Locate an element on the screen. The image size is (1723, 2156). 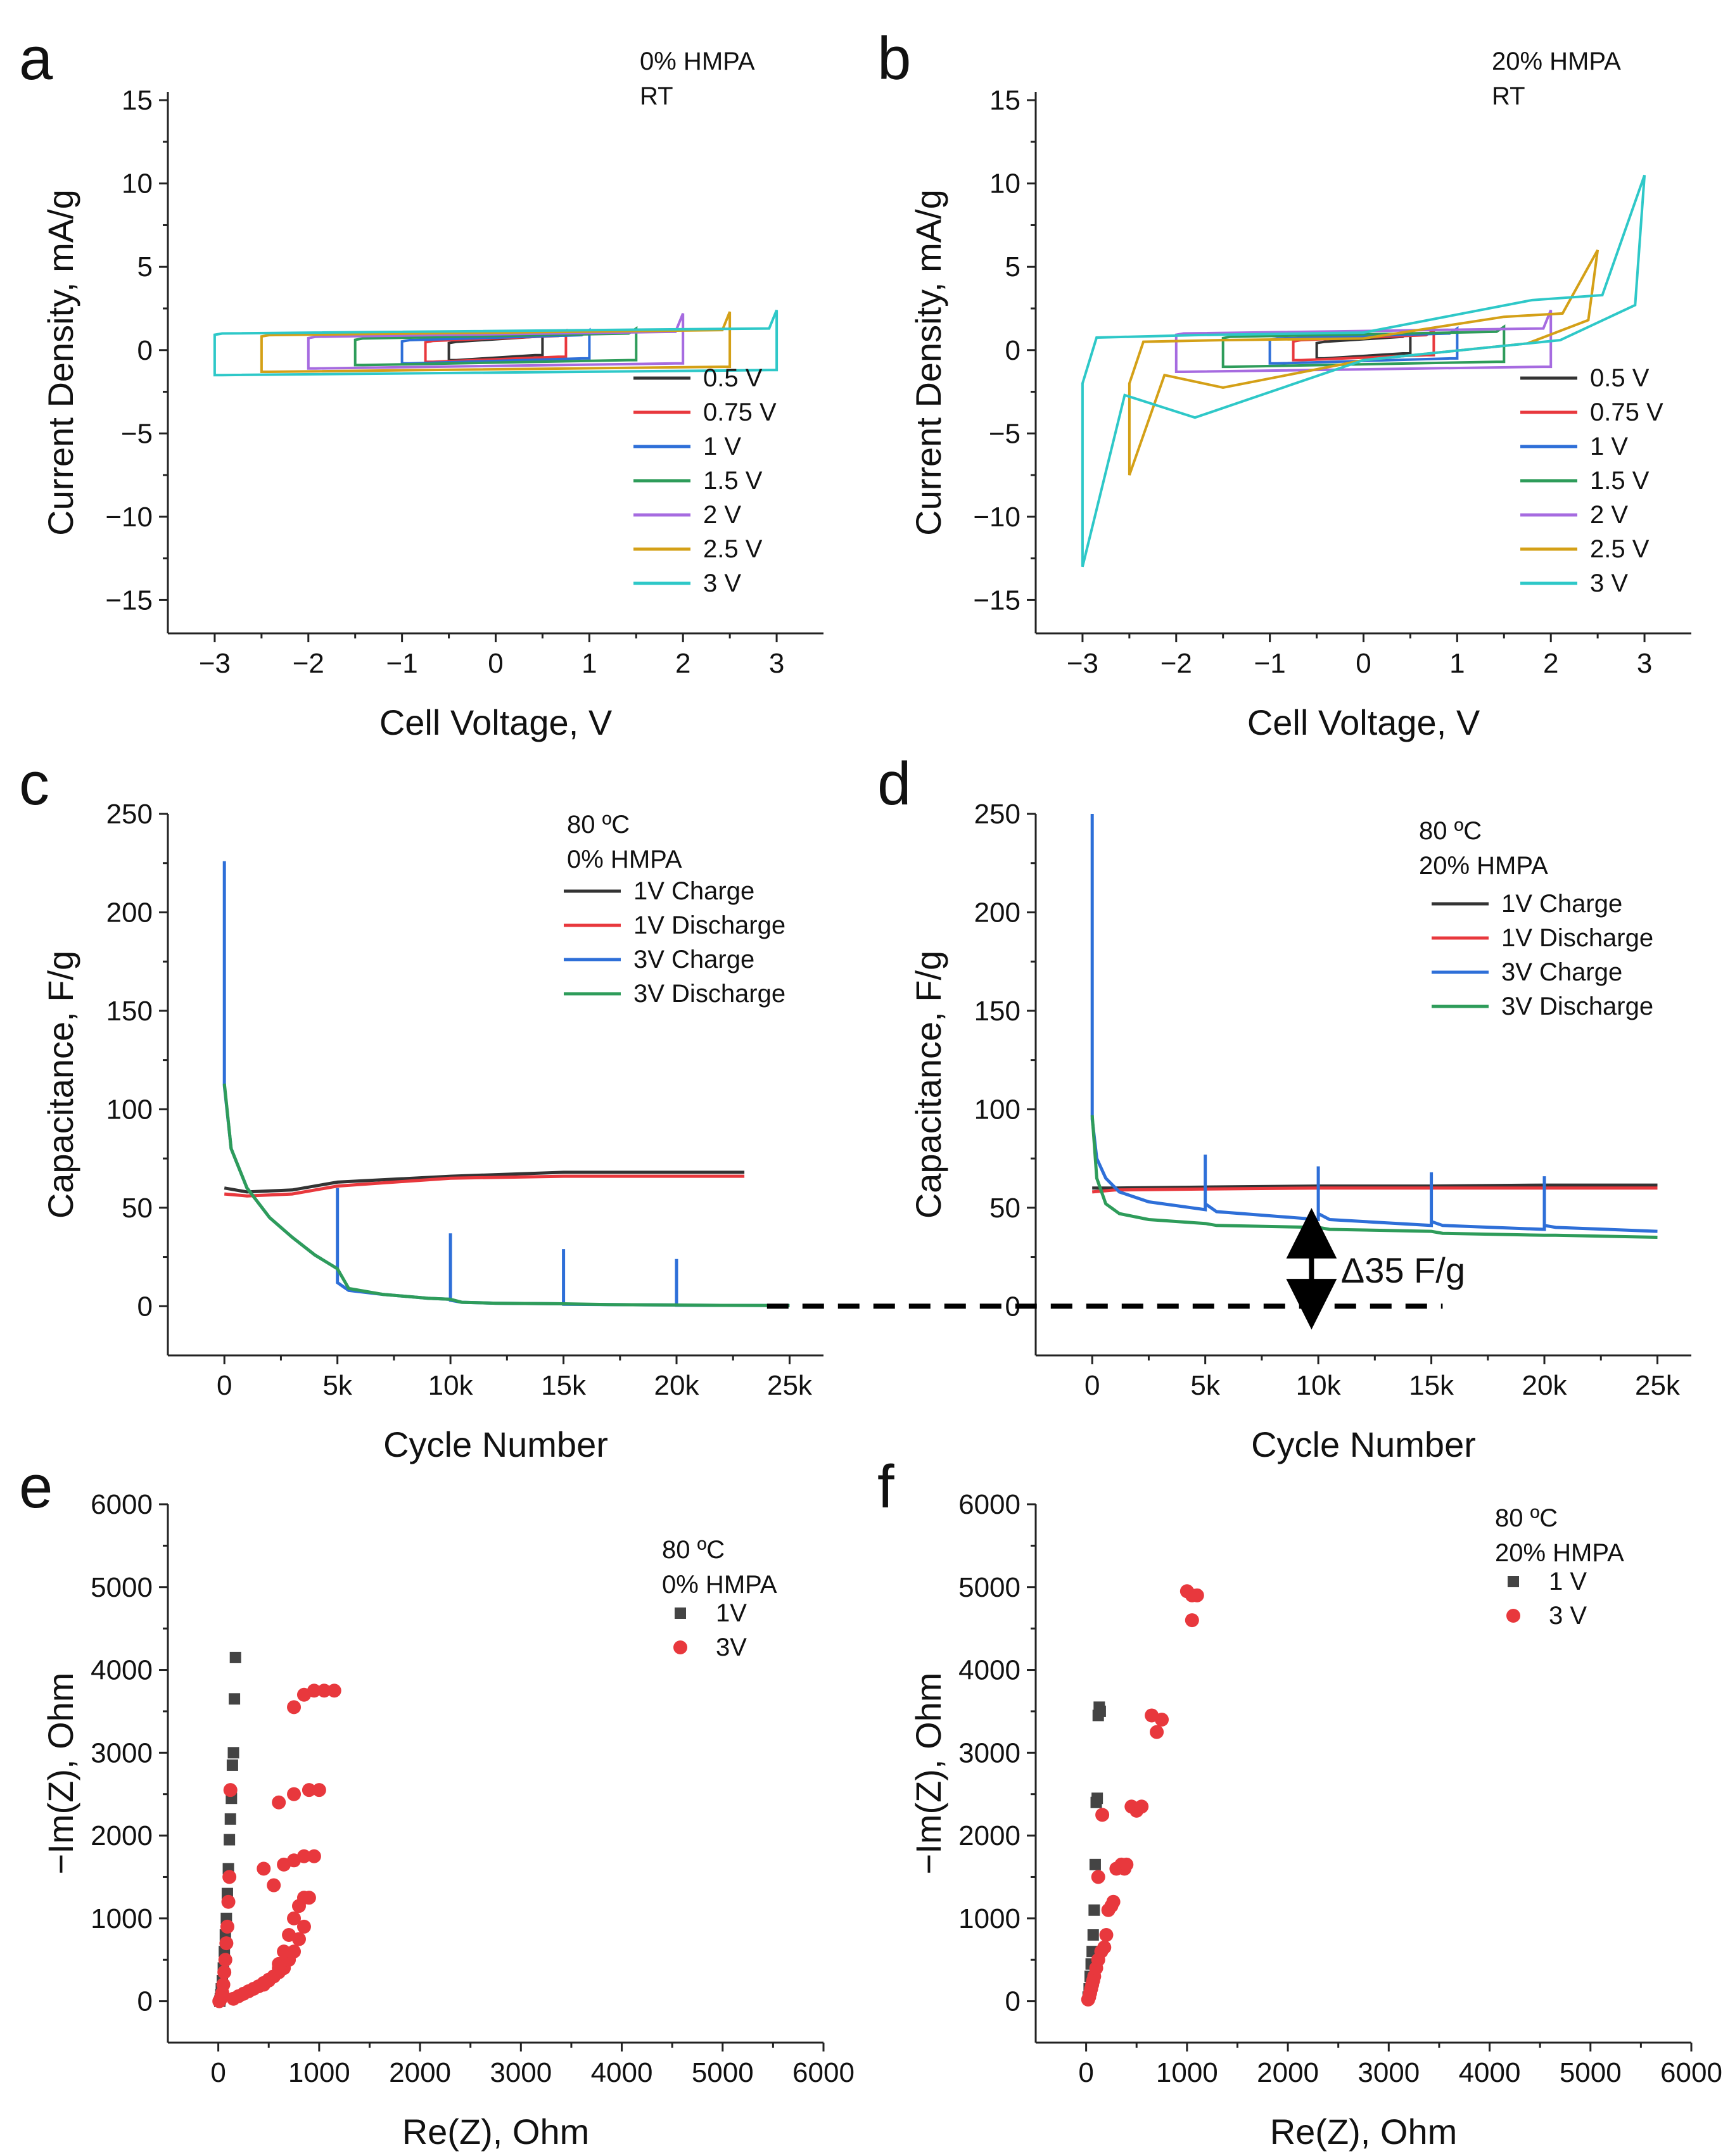
delta-label: Δ35 F/g is located at coordinates (1403, 1270).